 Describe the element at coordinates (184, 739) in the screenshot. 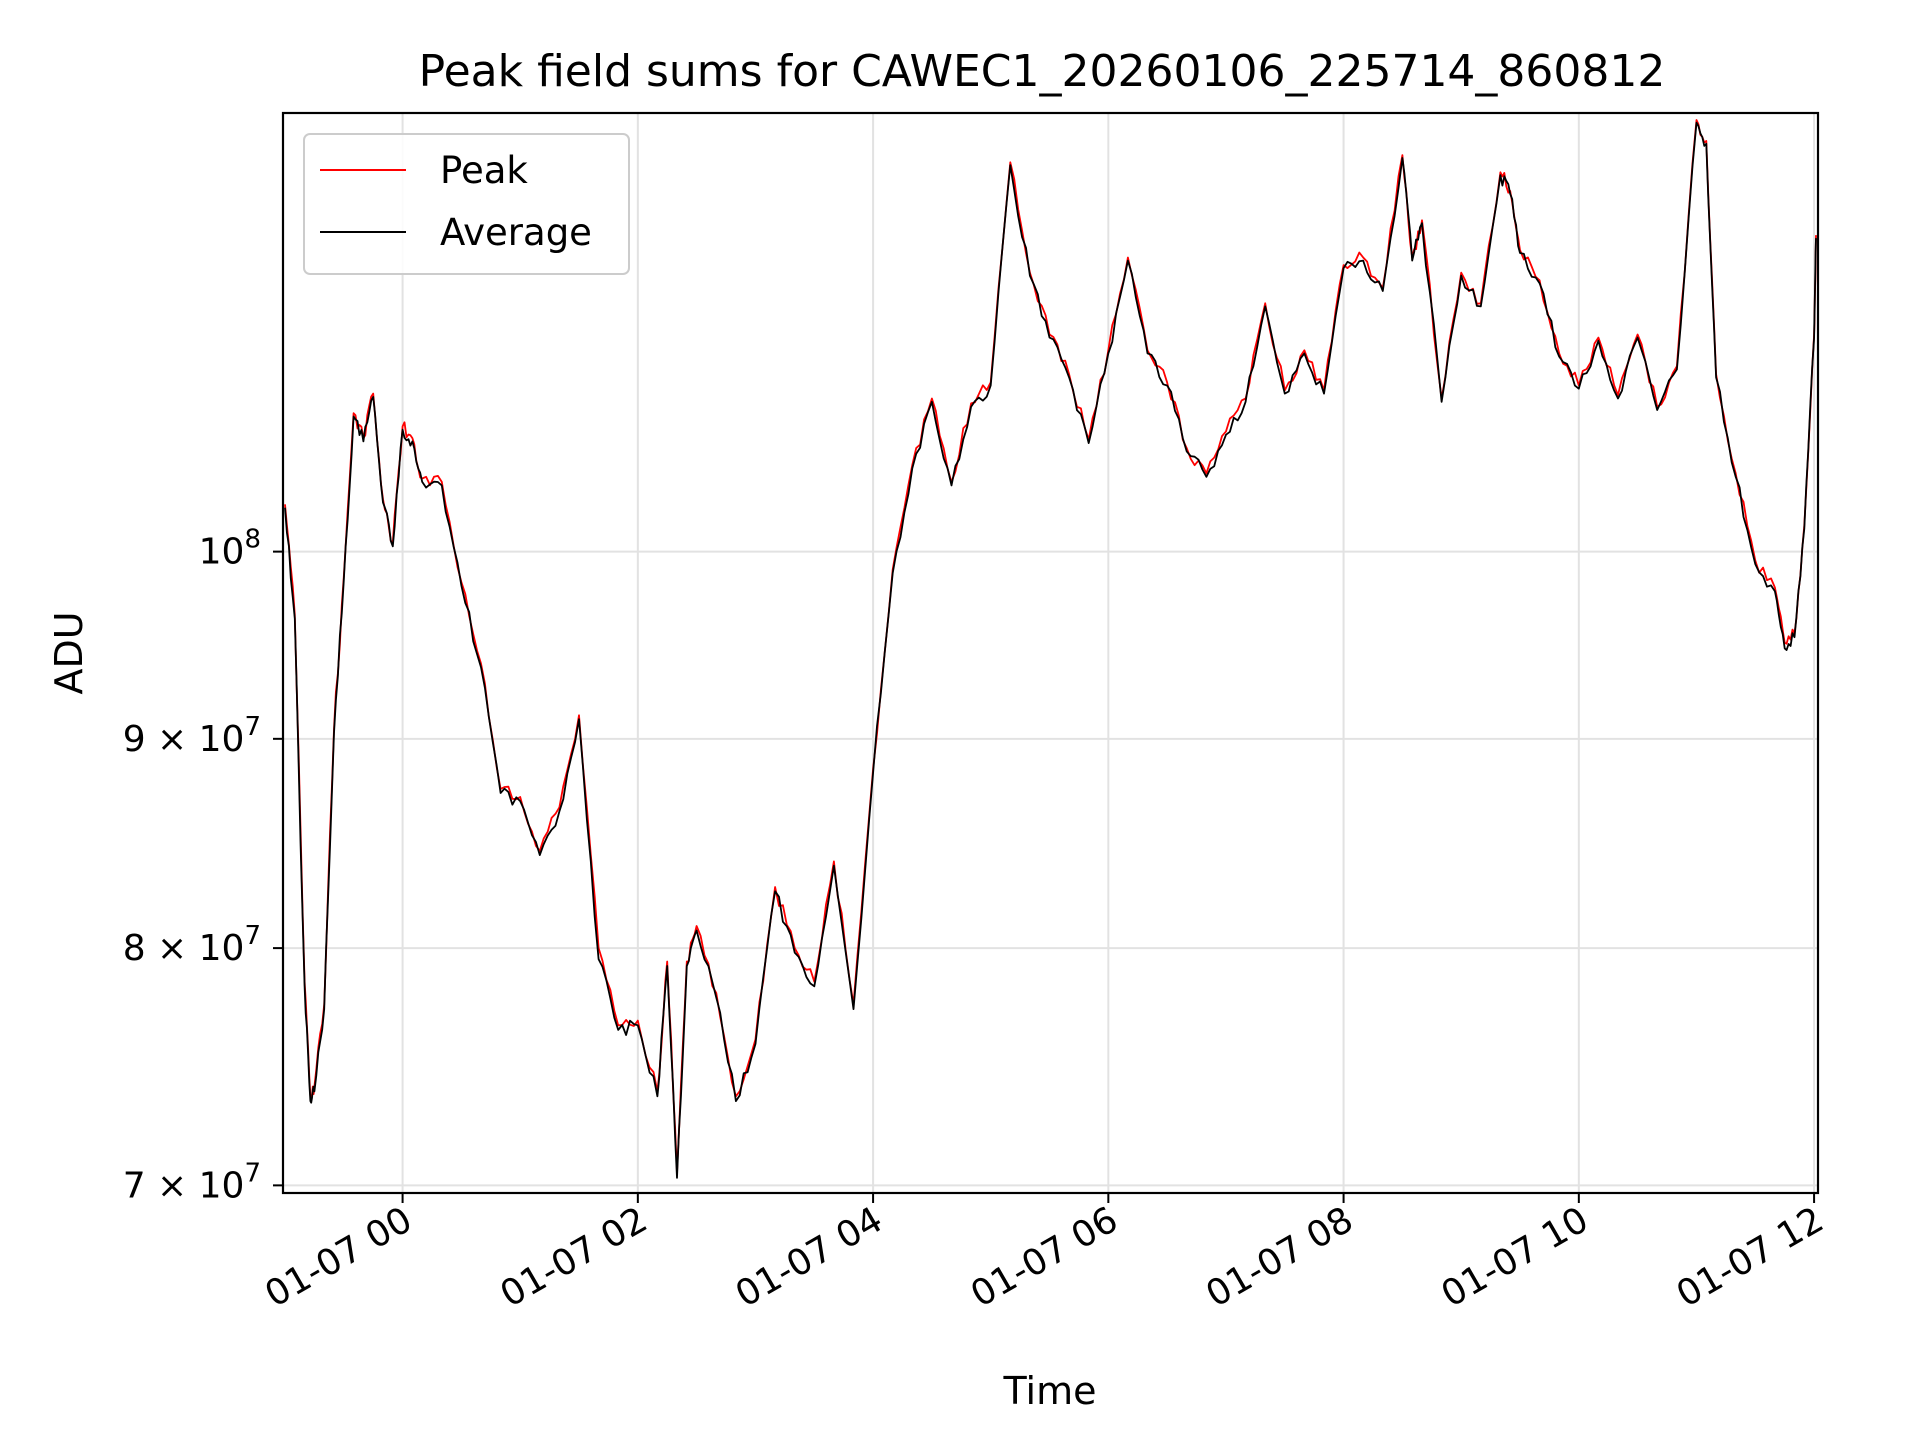

I see `y-tick-base: 9 × 10` at that location.